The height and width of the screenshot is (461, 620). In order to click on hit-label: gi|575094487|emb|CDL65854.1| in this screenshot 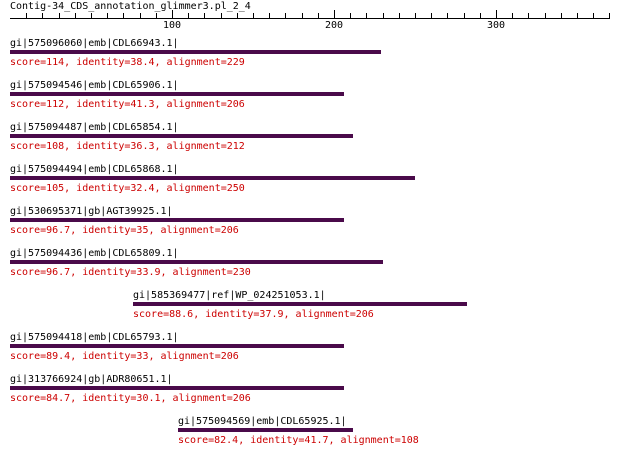, I will do `click(94, 127)`.